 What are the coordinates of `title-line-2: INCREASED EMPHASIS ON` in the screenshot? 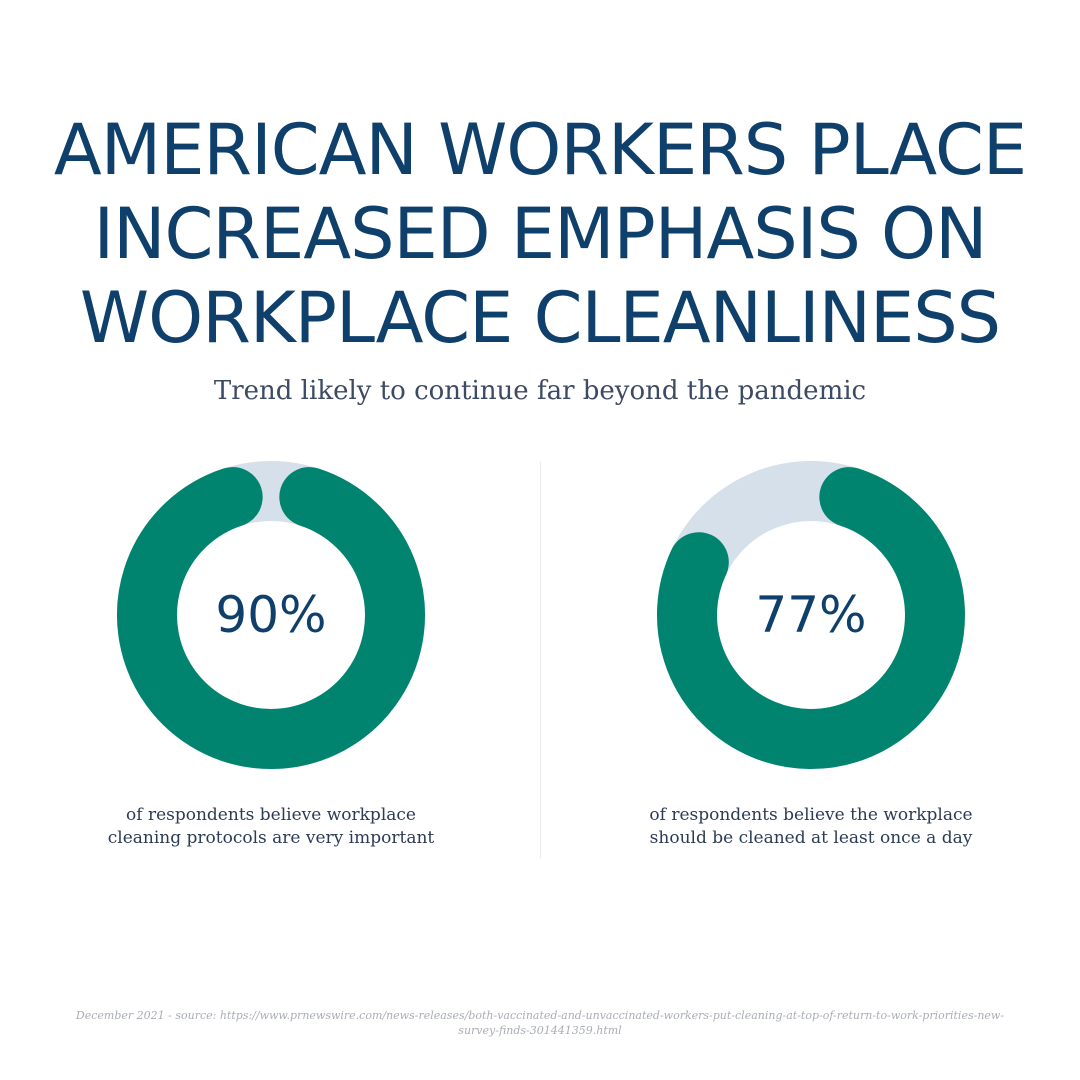 It's located at (540, 234).